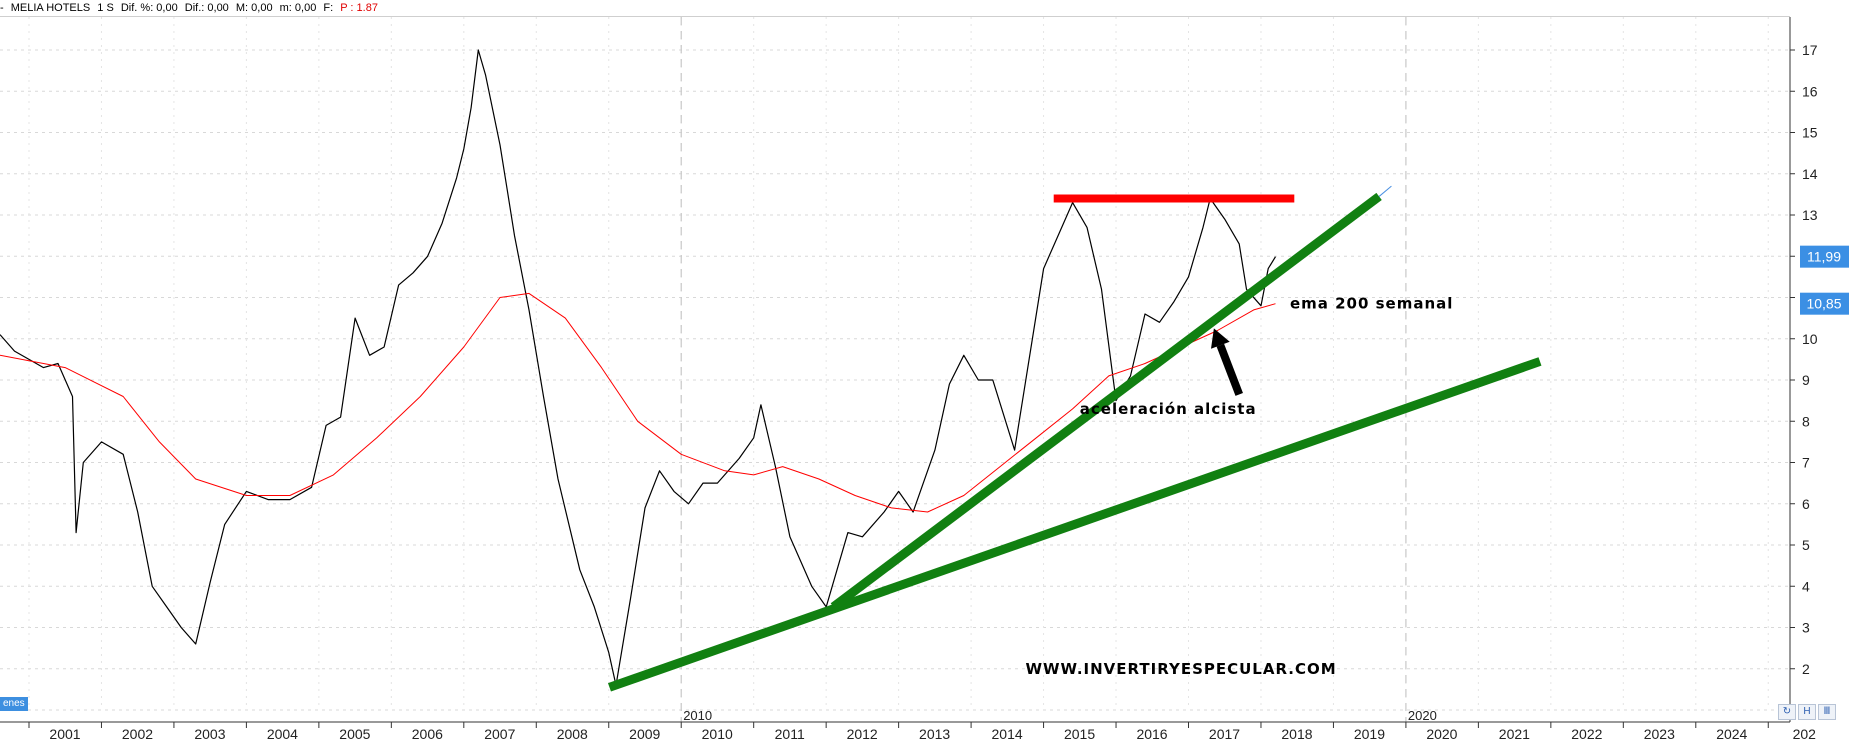 The width and height of the screenshot is (1851, 742). What do you see at coordinates (328, 8) in the screenshot?
I see `f-label: F:` at bounding box center [328, 8].